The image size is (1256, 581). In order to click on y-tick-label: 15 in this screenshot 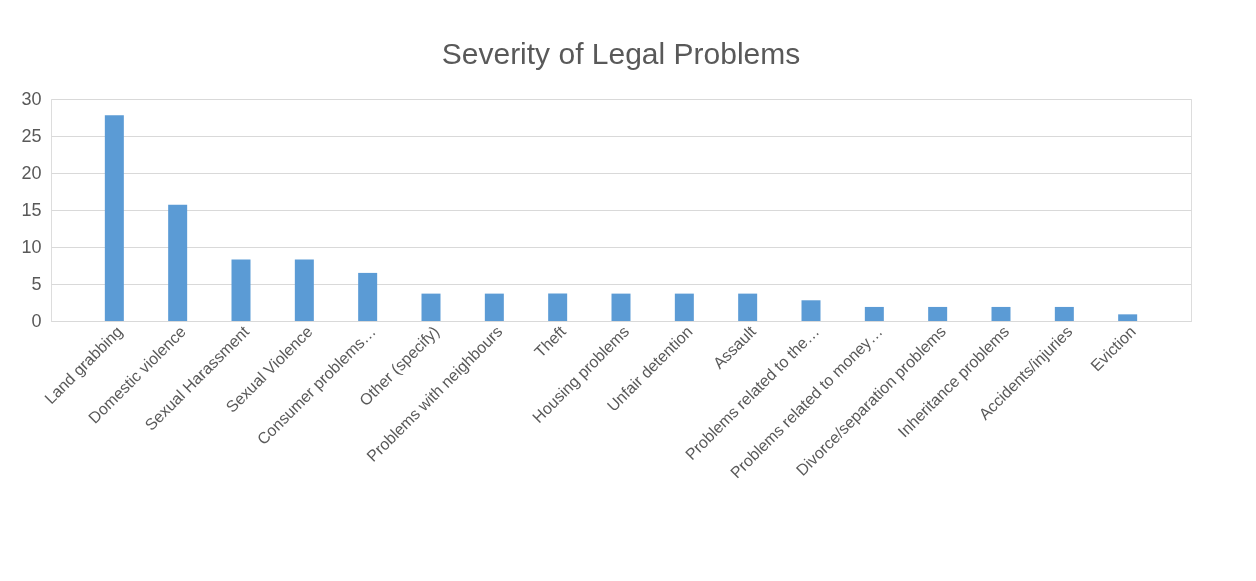, I will do `click(31, 209)`.